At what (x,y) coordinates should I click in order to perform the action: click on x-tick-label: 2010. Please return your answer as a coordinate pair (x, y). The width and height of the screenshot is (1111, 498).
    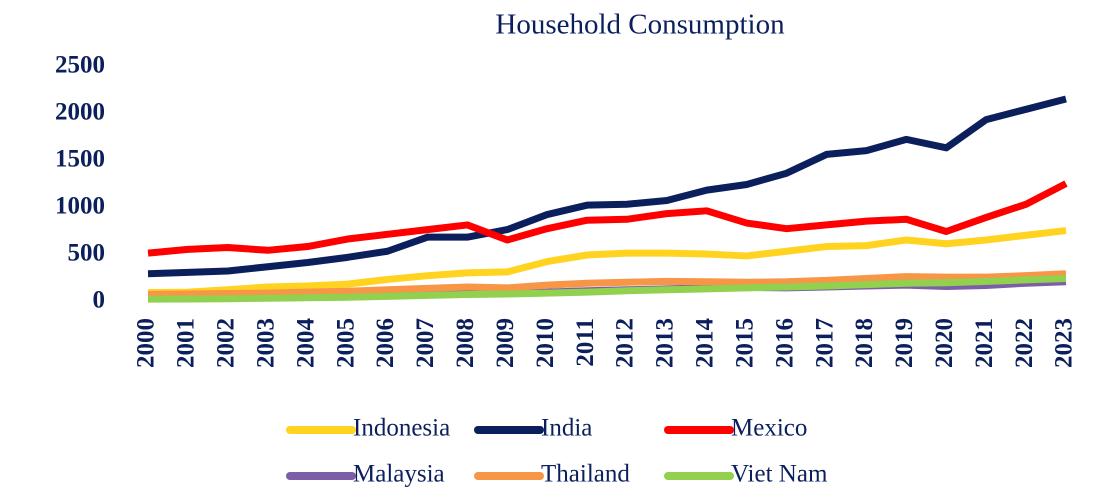
    Looking at the image, I should click on (545, 343).